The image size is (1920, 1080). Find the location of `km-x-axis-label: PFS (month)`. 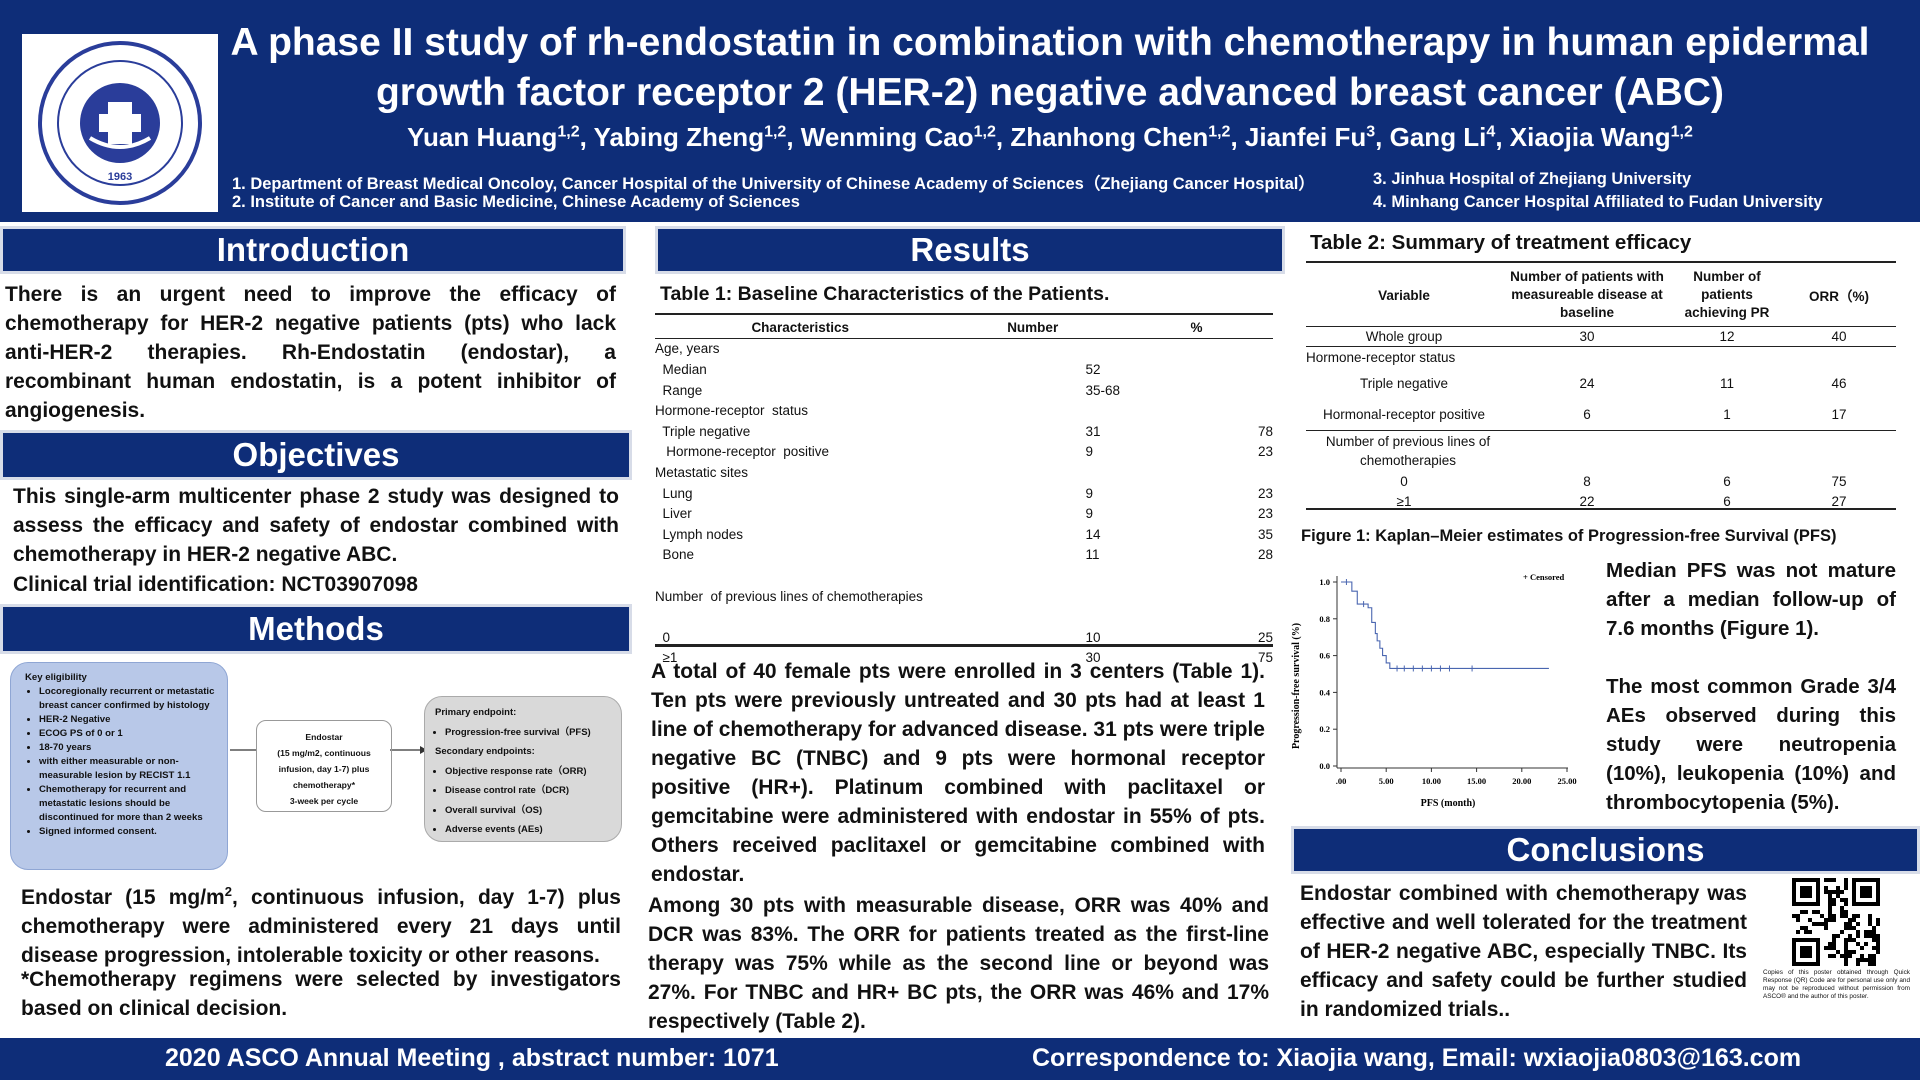

km-x-axis-label: PFS (month) is located at coordinates (1448, 803).